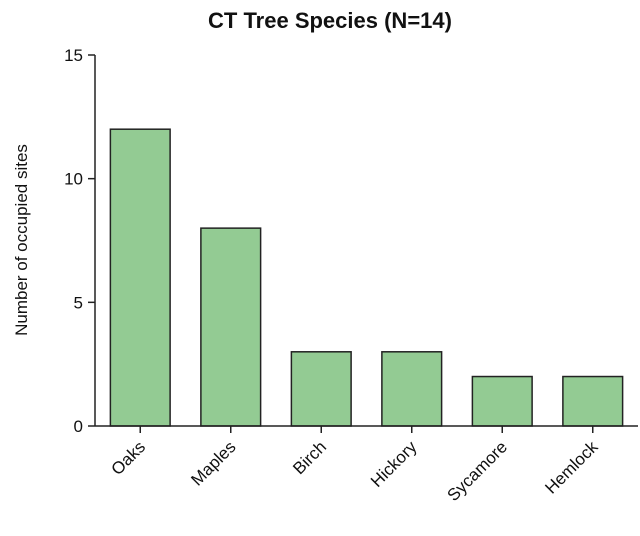  Describe the element at coordinates (73, 179) in the screenshot. I see `y-tick-label: 10` at that location.